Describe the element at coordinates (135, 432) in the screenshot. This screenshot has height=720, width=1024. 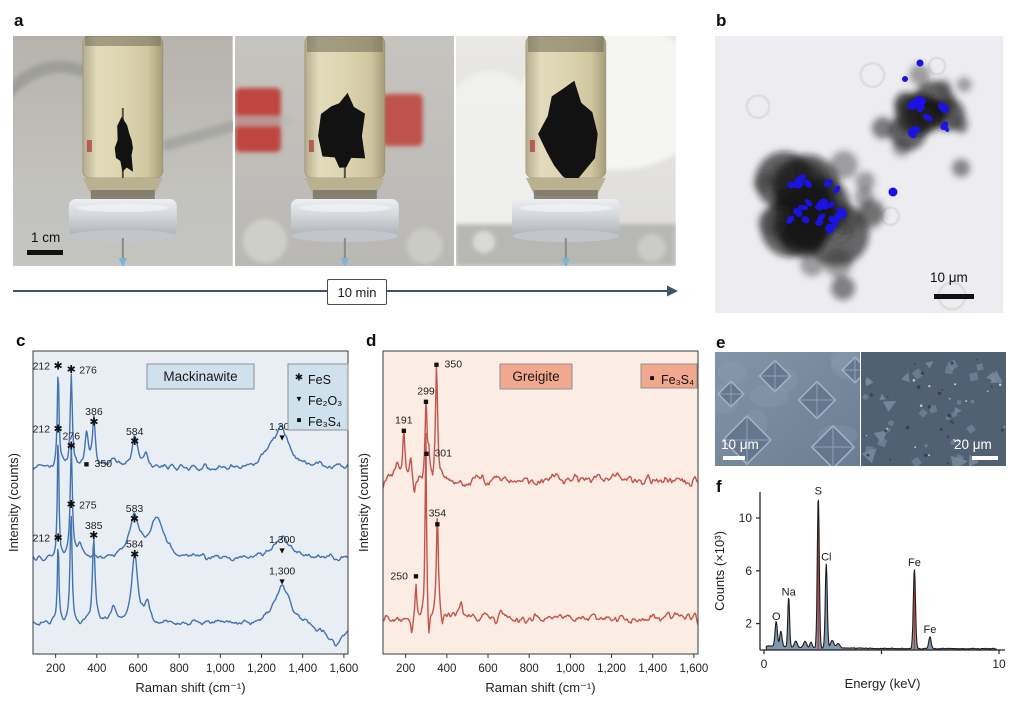
I see `peak-label: 584` at that location.